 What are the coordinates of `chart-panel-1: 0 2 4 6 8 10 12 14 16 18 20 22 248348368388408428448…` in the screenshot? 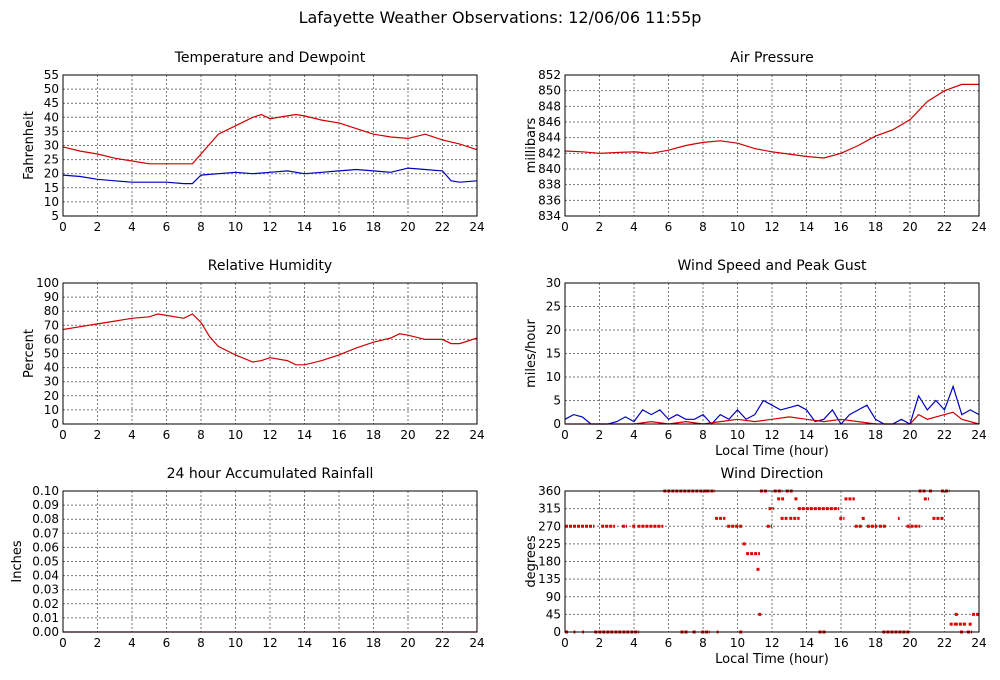 It's located at (755, 142).